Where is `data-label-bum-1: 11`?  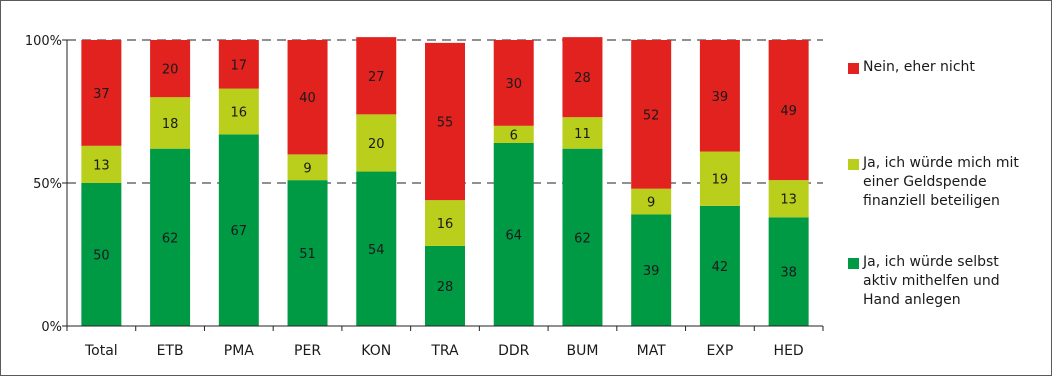
data-label-bum-1: 11 is located at coordinates (582, 134).